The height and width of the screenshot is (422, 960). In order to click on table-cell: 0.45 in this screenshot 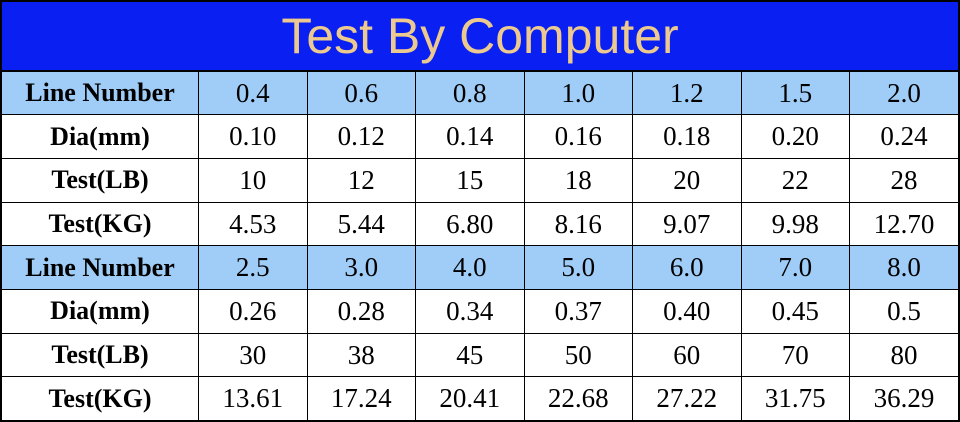, I will do `click(795, 311)`.